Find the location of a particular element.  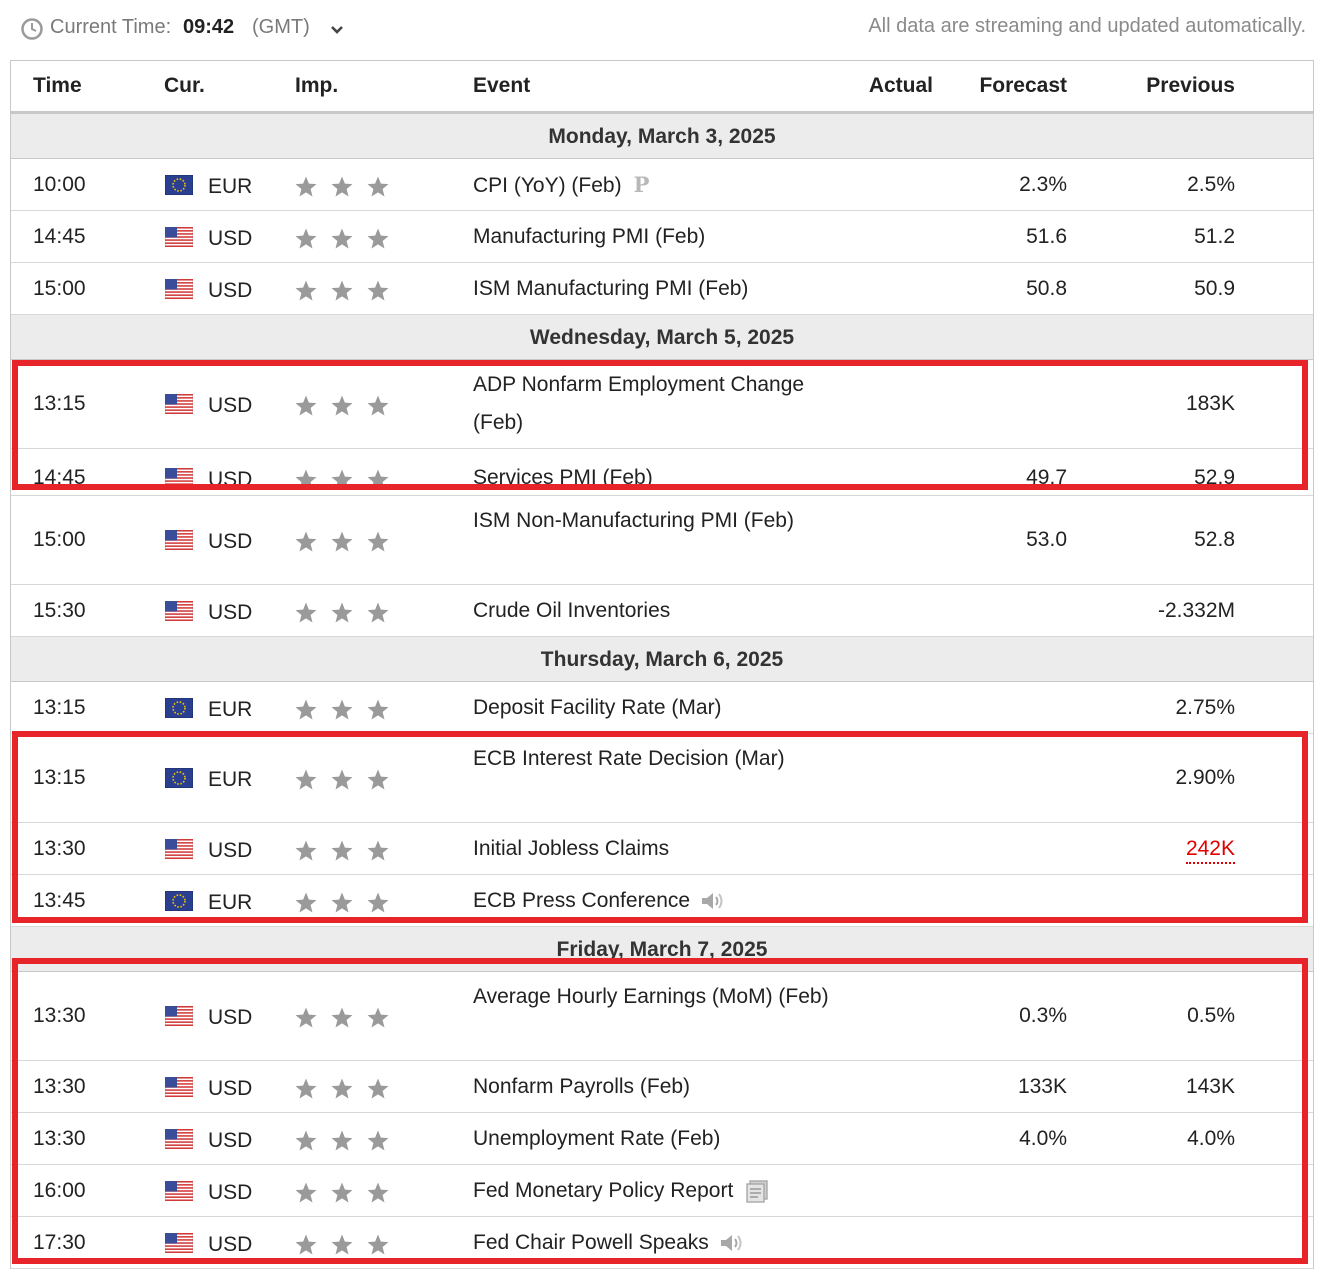

event-time: 14:45 is located at coordinates (59, 236).